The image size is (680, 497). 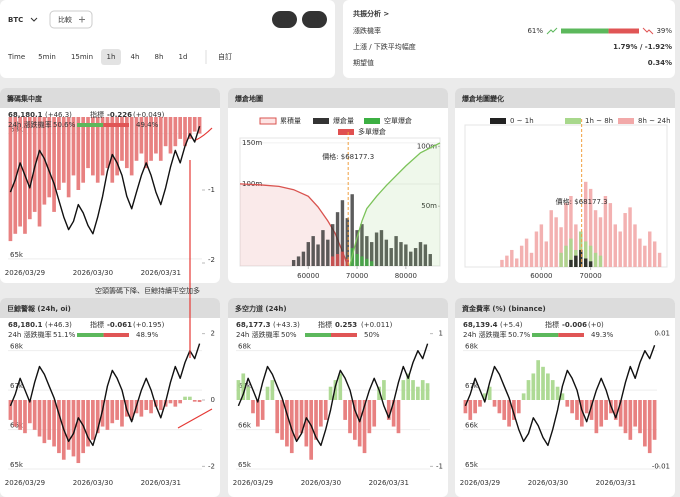 I want to click on y-tick-label: 150m, so click(x=252, y=143).